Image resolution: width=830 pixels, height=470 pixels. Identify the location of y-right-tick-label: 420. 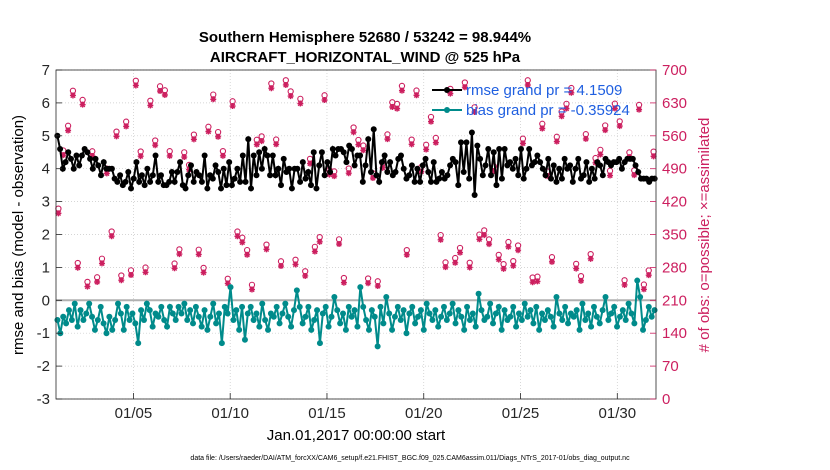
(674, 202).